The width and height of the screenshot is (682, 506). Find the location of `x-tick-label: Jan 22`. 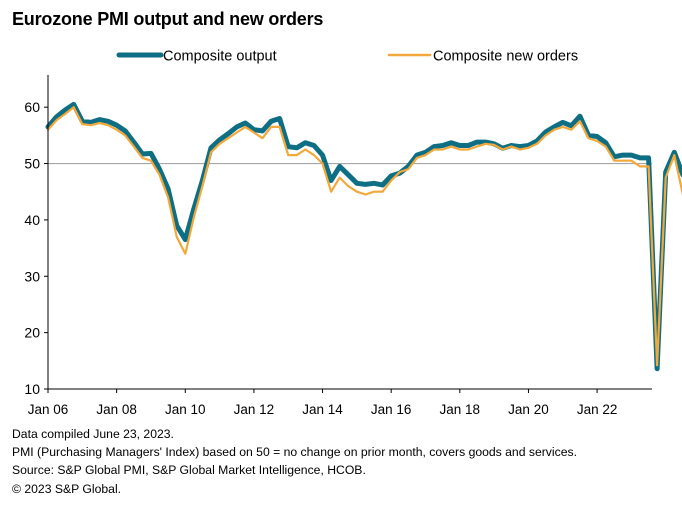

x-tick-label: Jan 22 is located at coordinates (597, 409).